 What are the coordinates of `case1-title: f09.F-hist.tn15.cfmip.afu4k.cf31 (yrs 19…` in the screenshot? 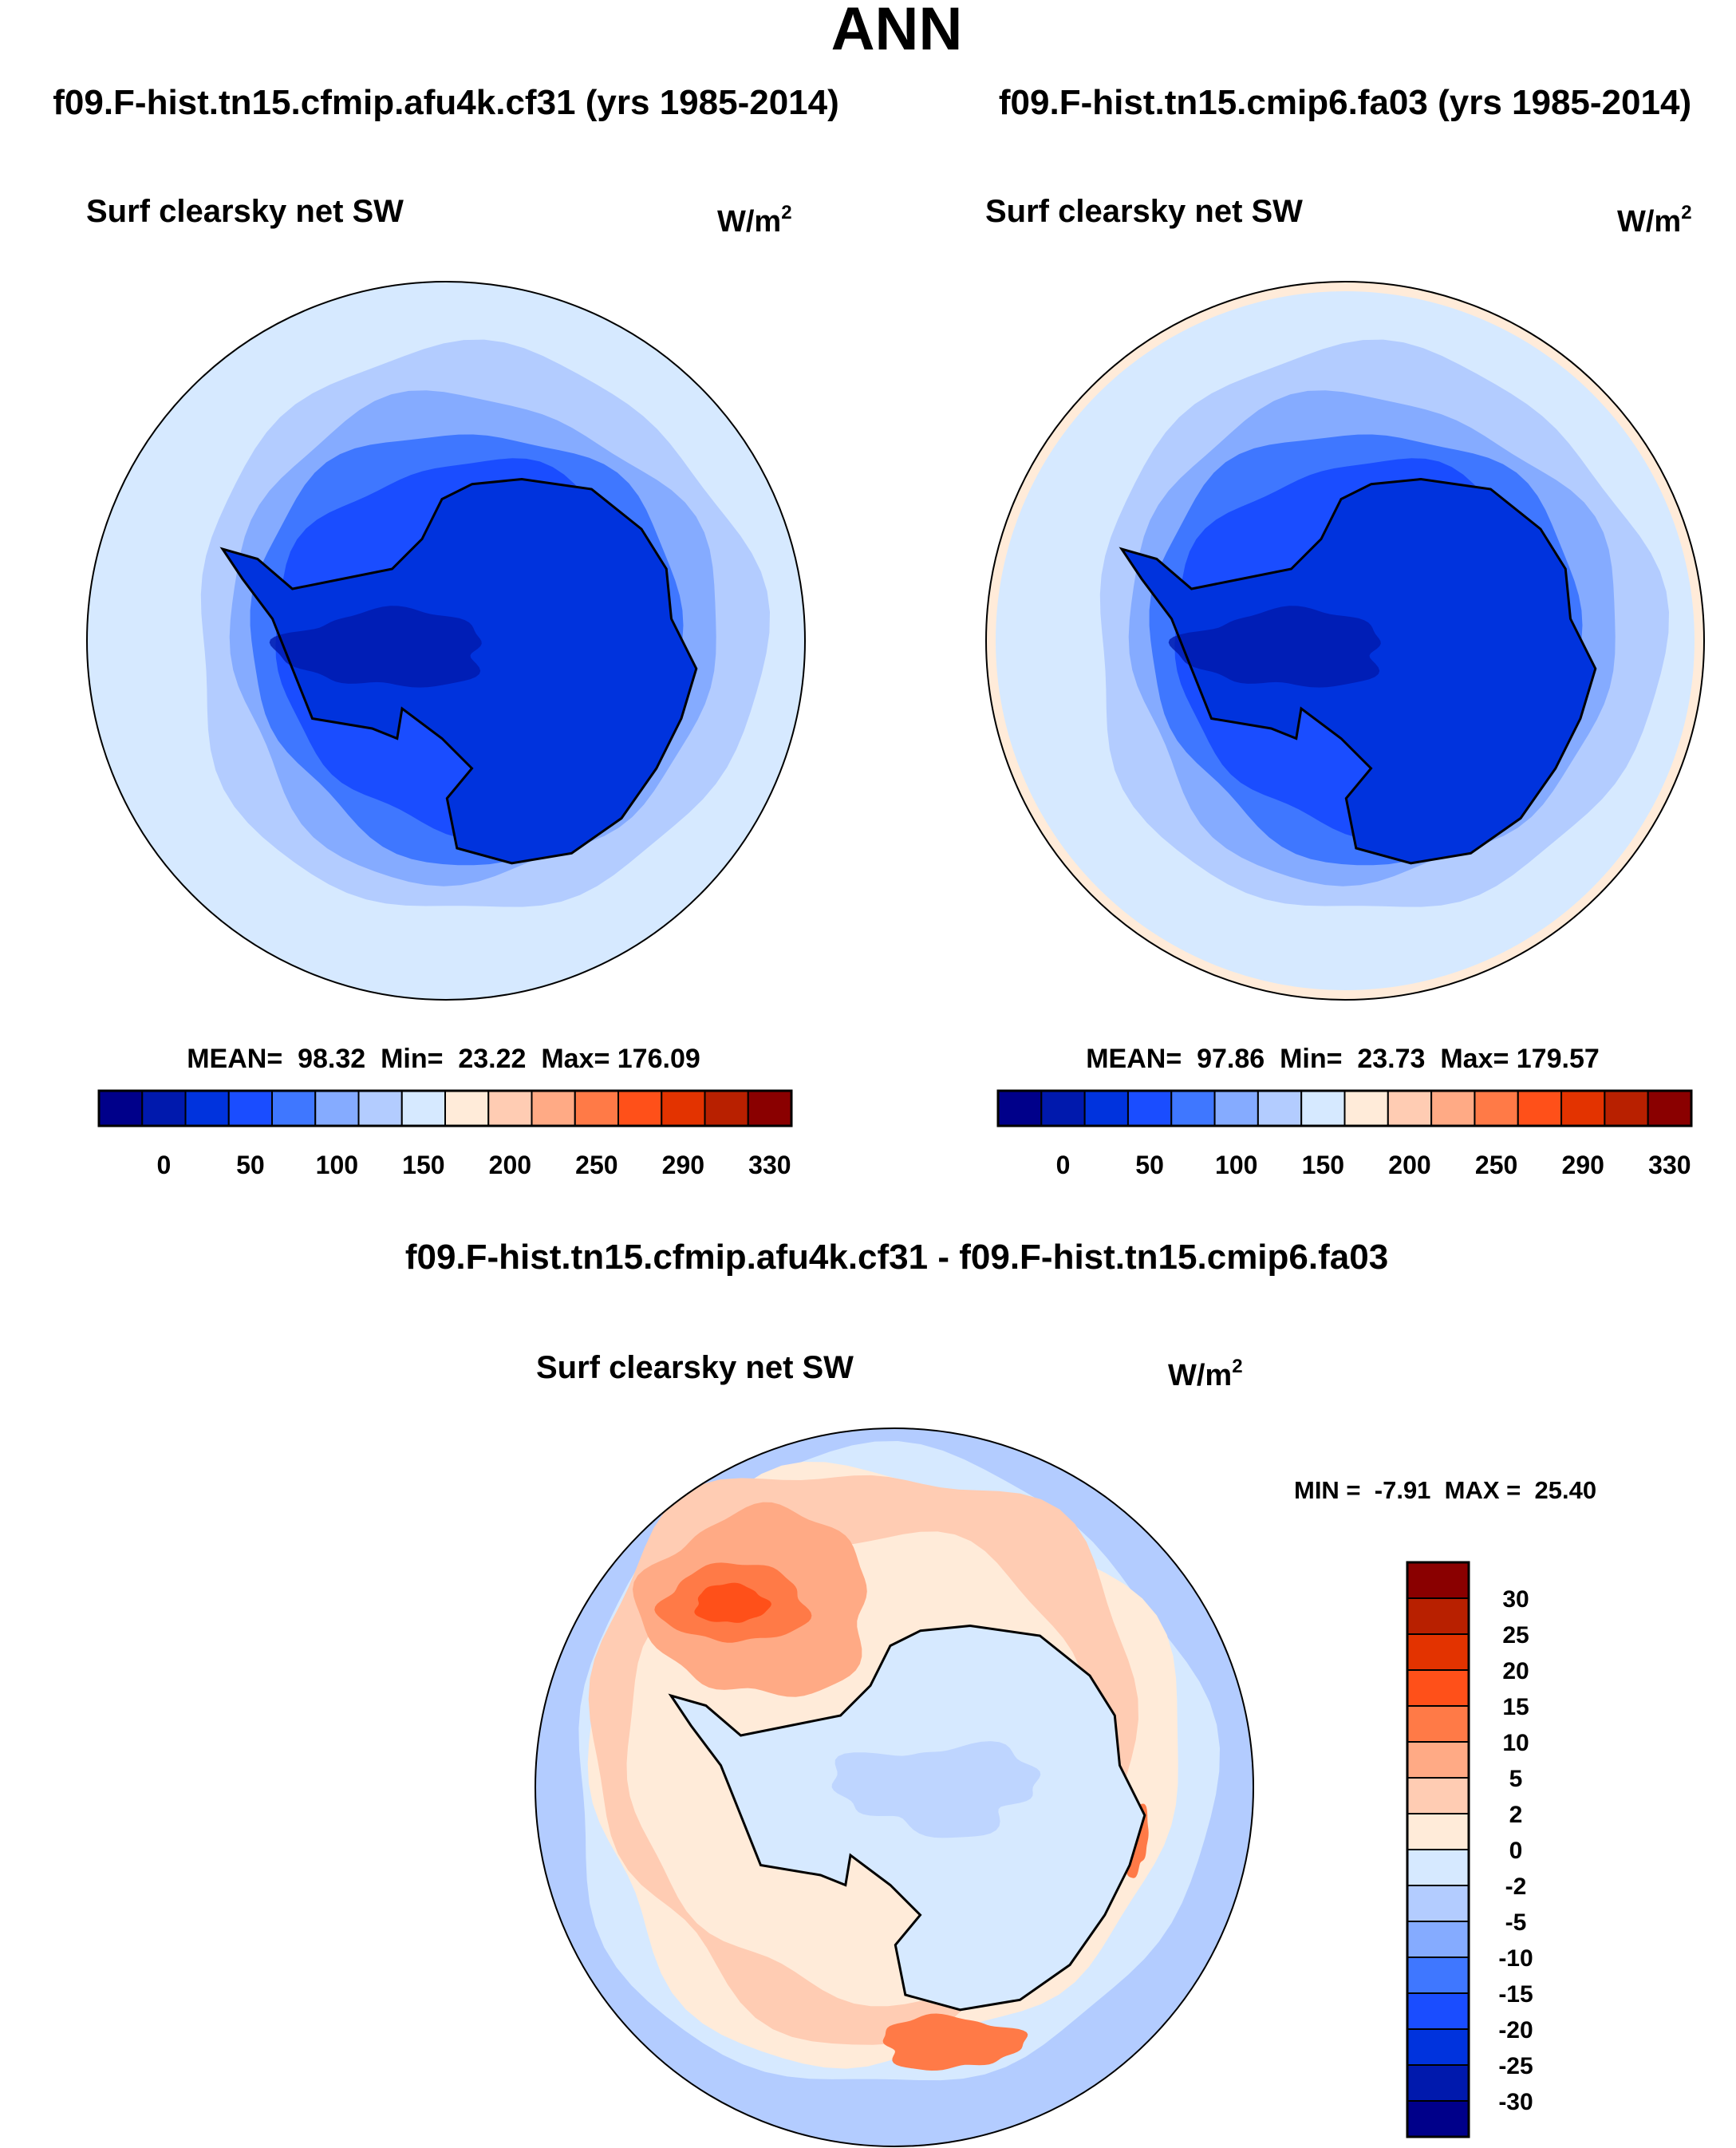 It's located at (446, 102).